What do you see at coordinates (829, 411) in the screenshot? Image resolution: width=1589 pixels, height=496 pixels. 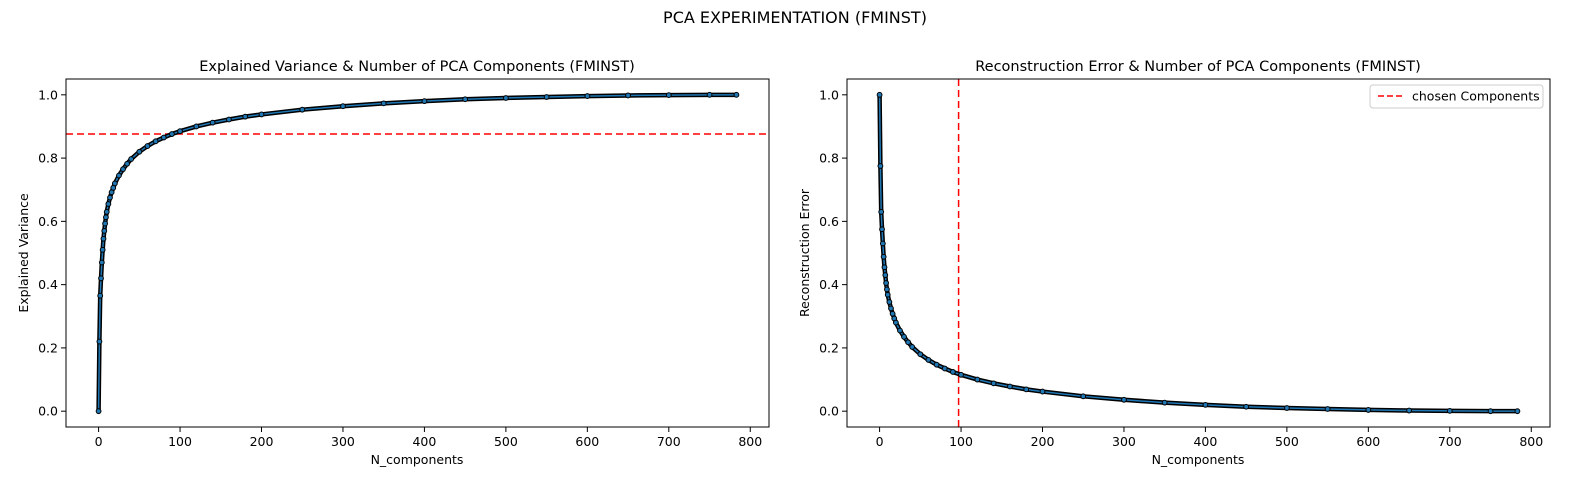 I see `y-tick-label: 0.0` at bounding box center [829, 411].